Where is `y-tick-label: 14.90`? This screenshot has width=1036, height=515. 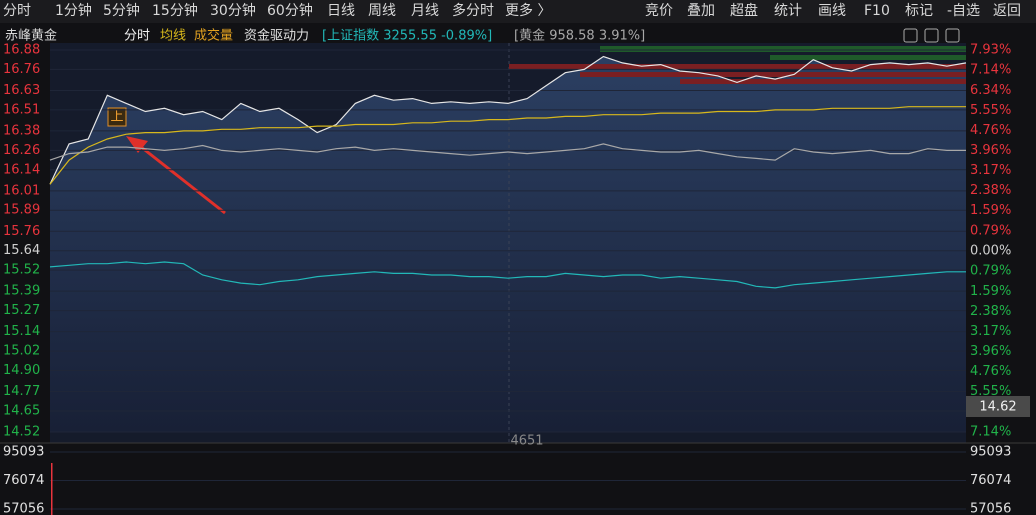 y-tick-label: 14.90 is located at coordinates (21, 370).